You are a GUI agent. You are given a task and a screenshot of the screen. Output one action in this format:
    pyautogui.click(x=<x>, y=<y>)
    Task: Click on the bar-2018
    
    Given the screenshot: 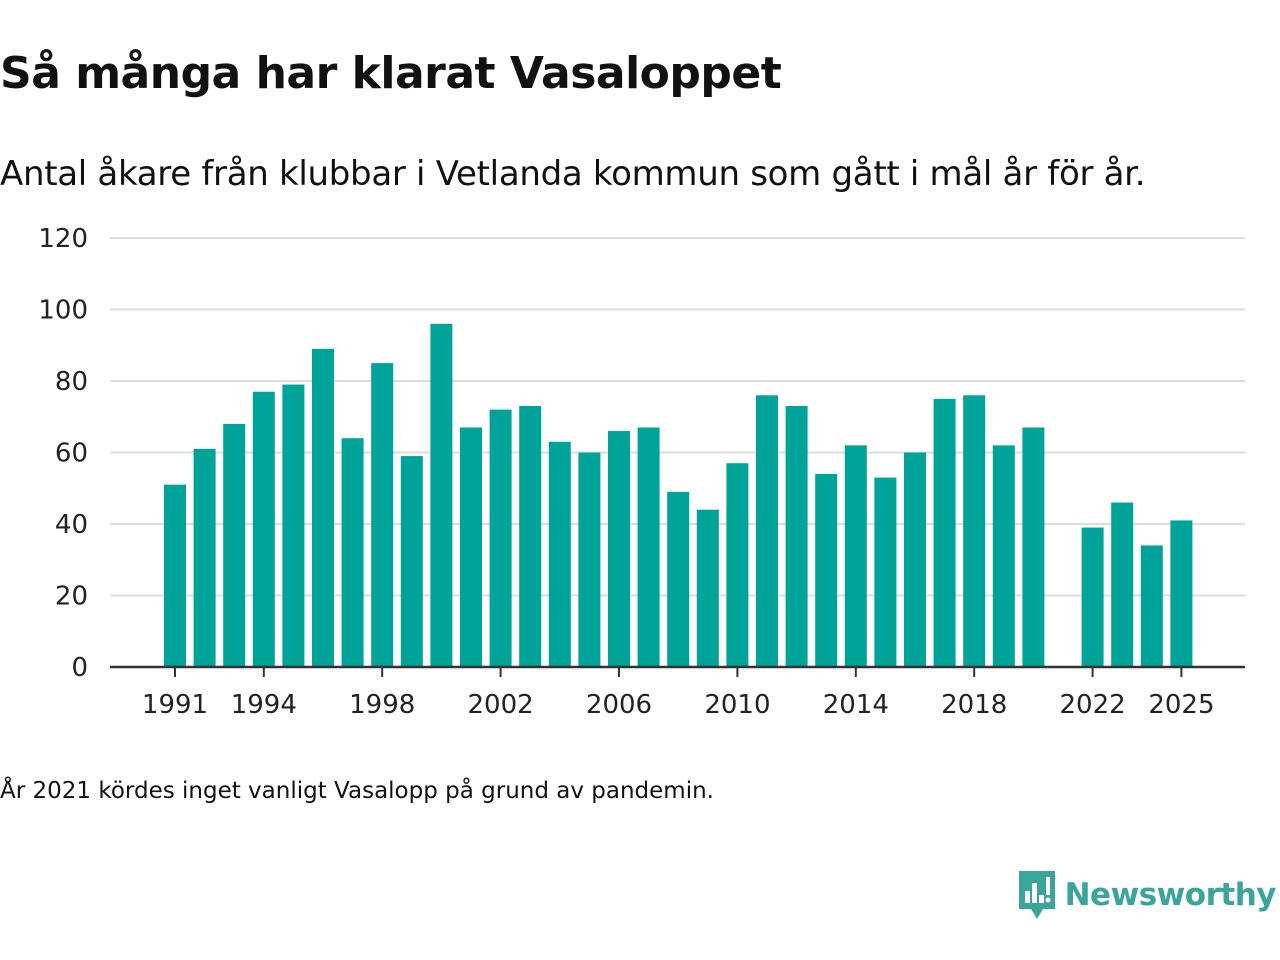 What is the action you would take?
    pyautogui.click(x=974, y=531)
    